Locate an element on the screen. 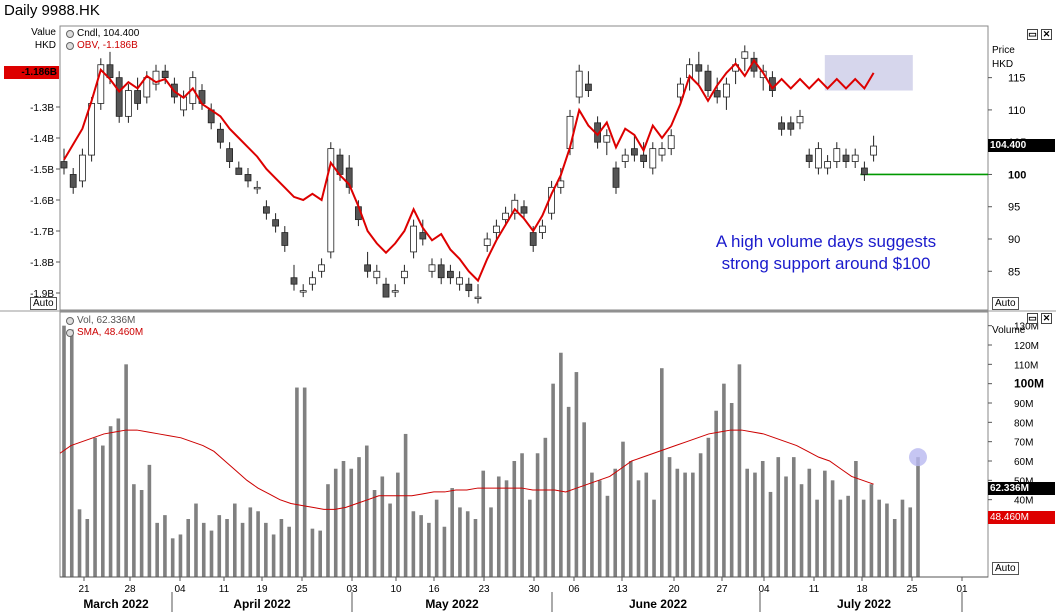 This screenshot has height=612, width=1056. legend-obv-label: OBV, -1.186B is located at coordinates (107, 45).